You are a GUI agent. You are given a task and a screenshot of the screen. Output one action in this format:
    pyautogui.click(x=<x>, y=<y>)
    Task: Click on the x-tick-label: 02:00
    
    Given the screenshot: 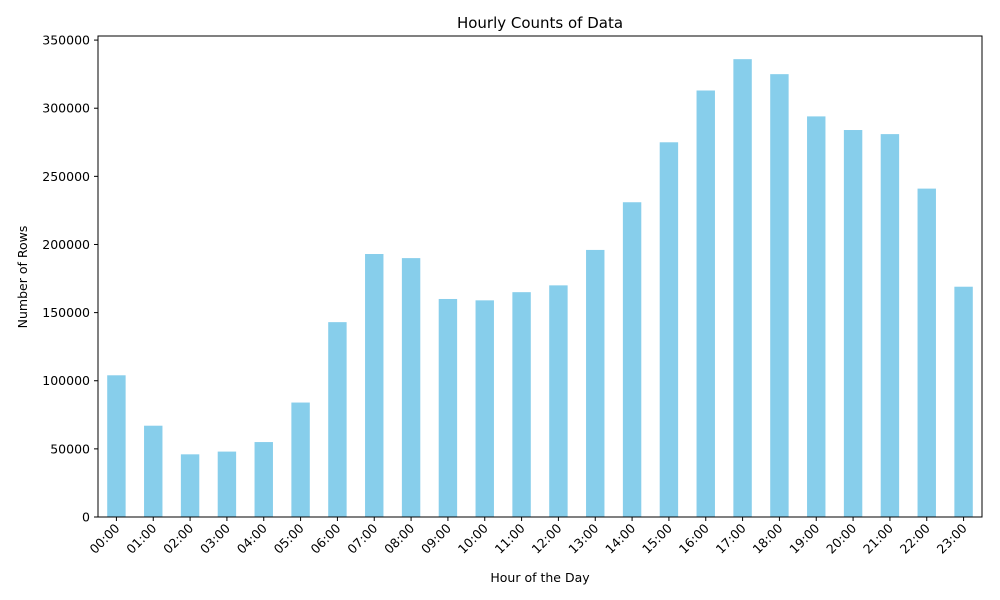 What is the action you would take?
    pyautogui.click(x=178, y=538)
    